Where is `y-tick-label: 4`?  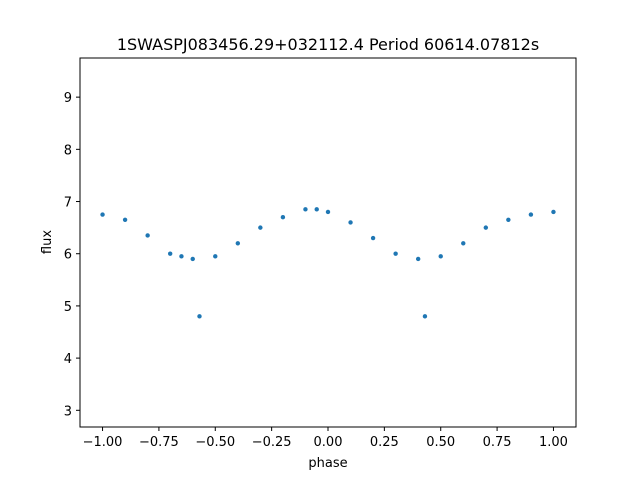 y-tick-label: 4 is located at coordinates (68, 359).